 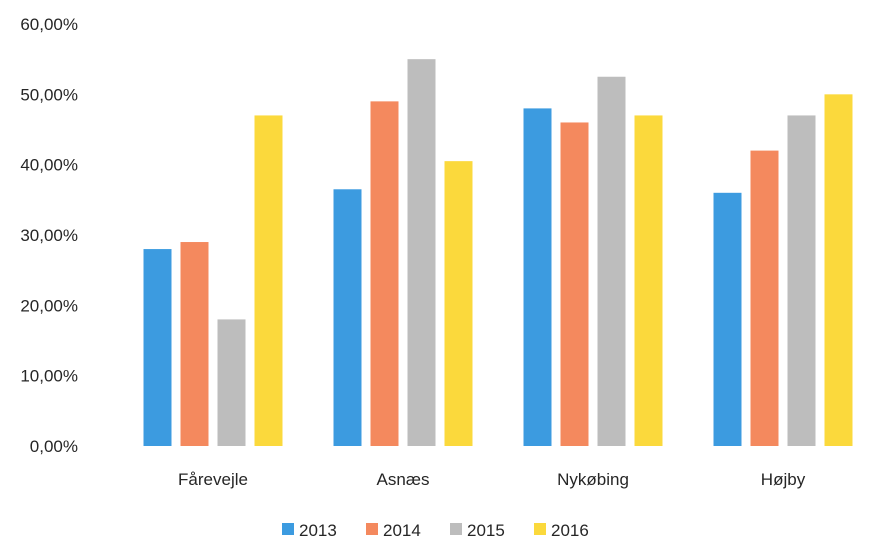 I want to click on y-tick-label: 0,00%, so click(x=54, y=446).